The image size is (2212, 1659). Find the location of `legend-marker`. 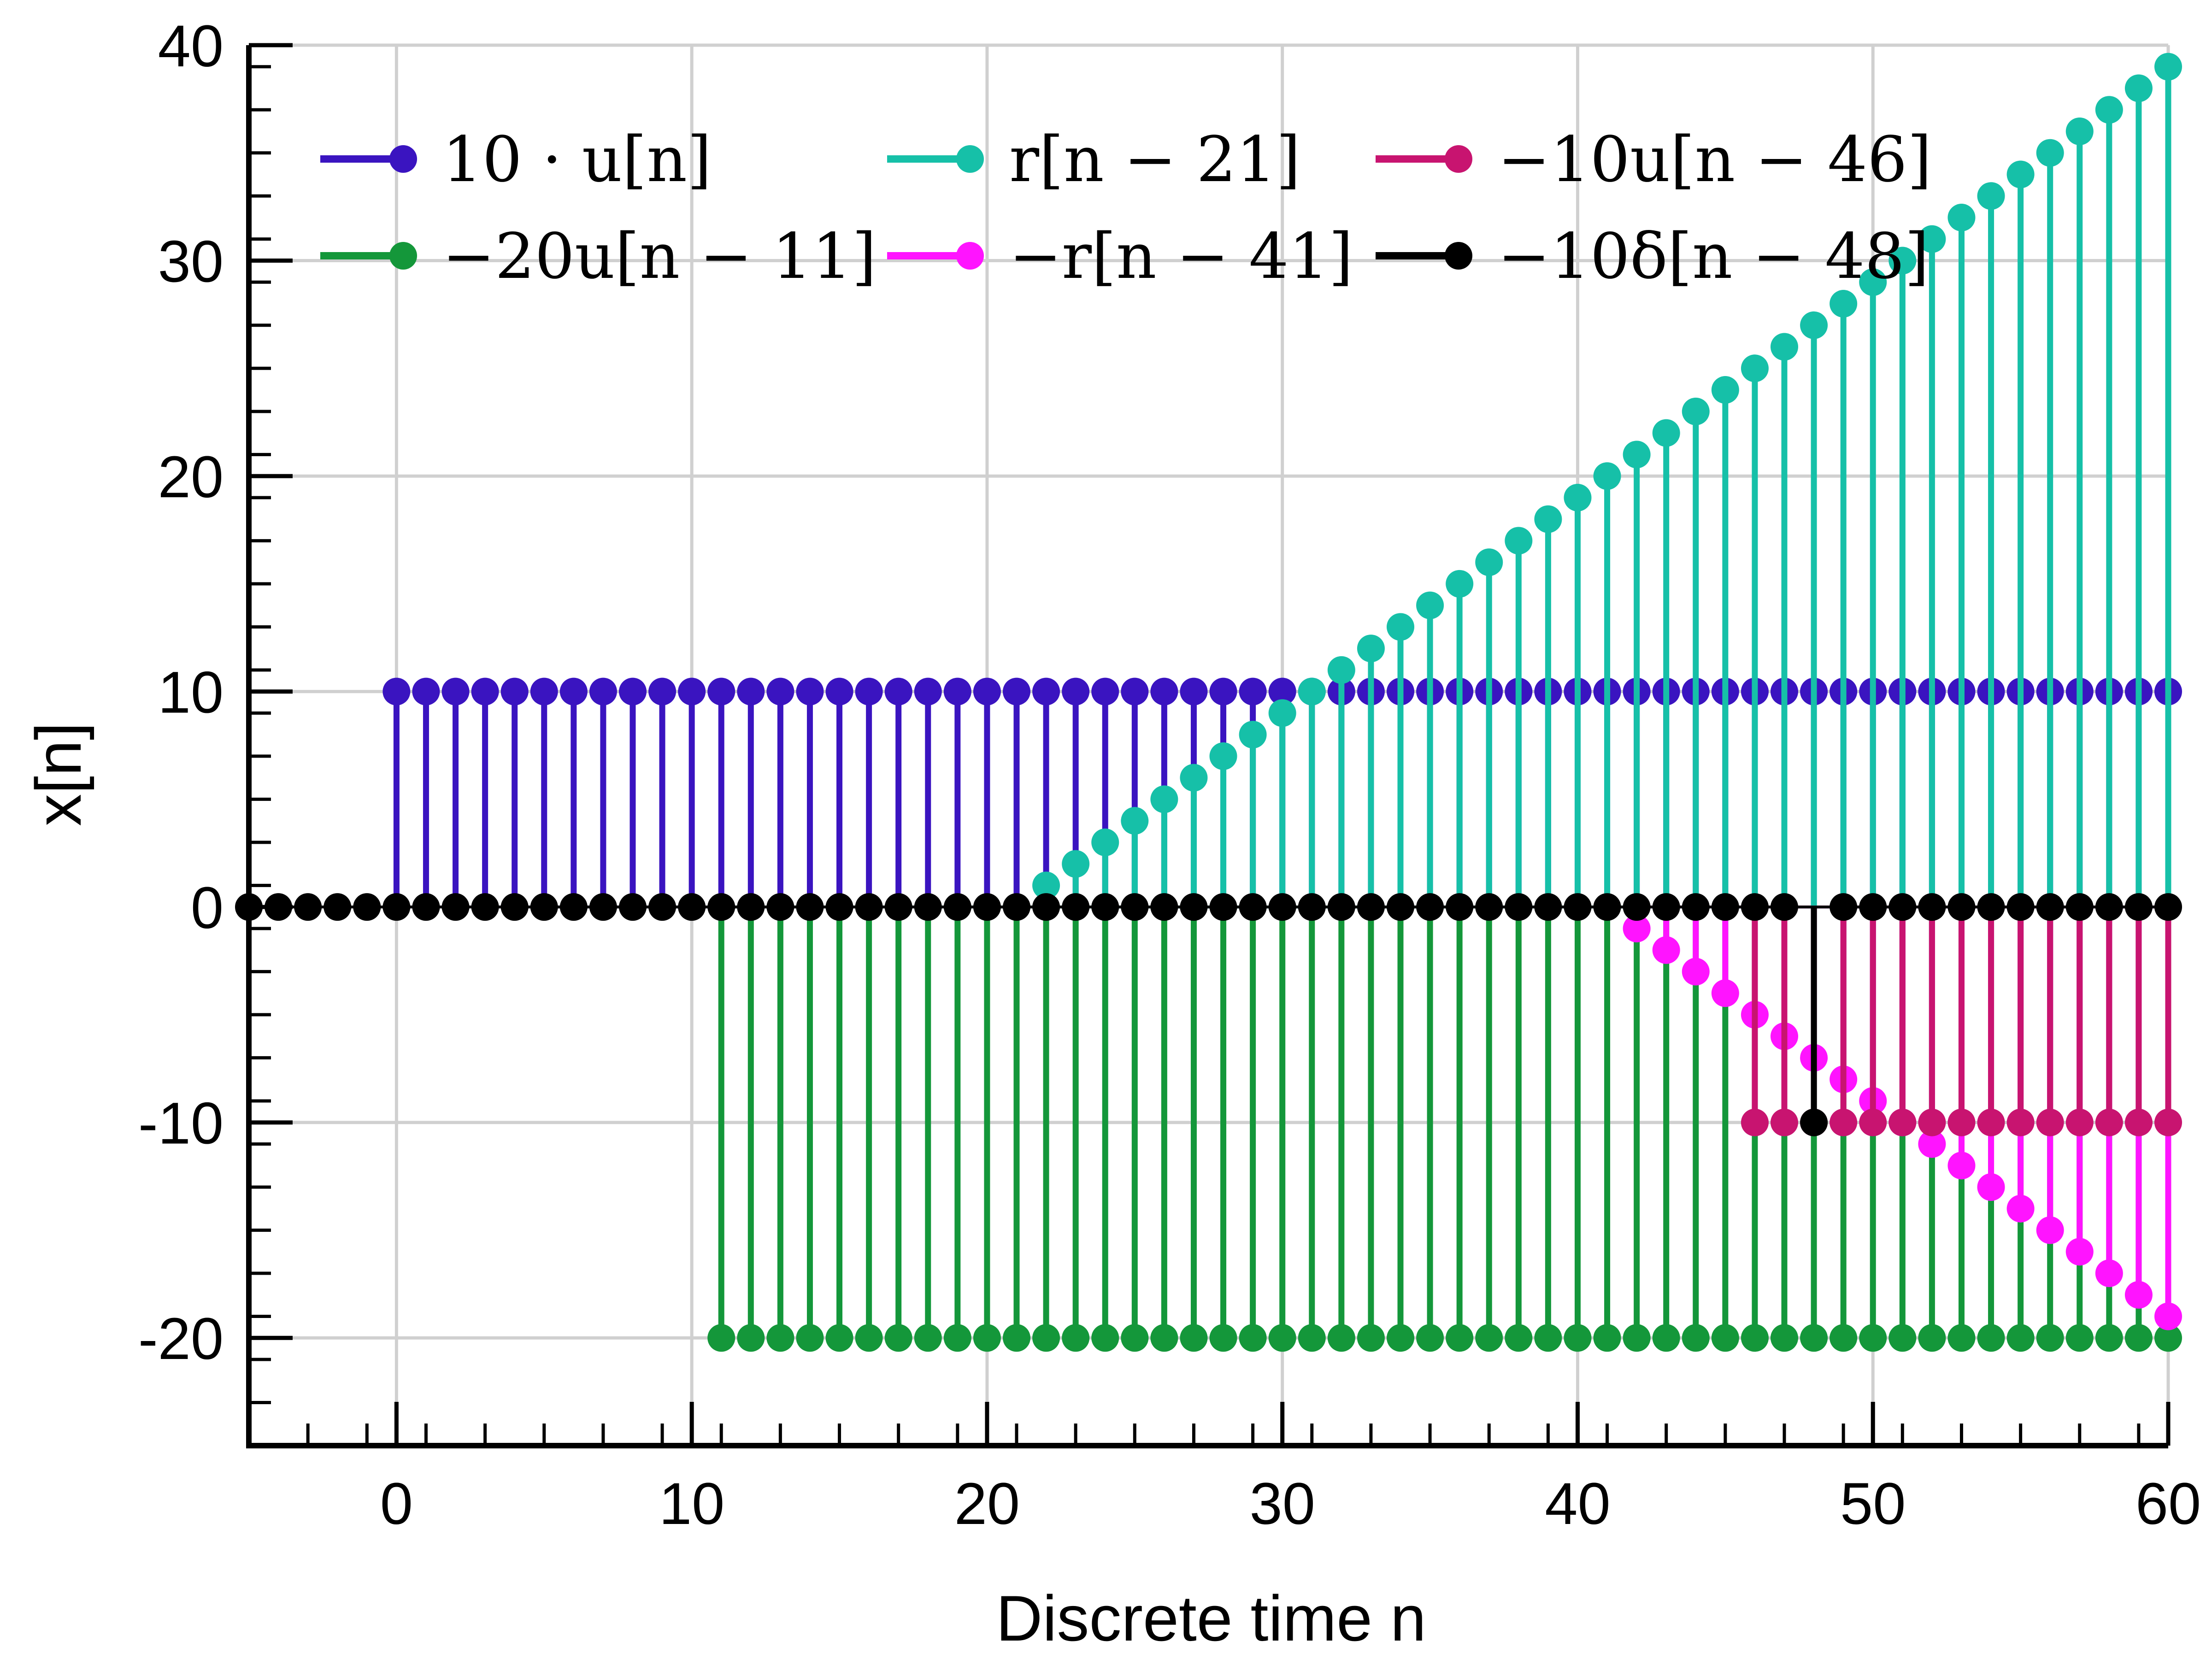

legend-marker is located at coordinates (1458, 159).